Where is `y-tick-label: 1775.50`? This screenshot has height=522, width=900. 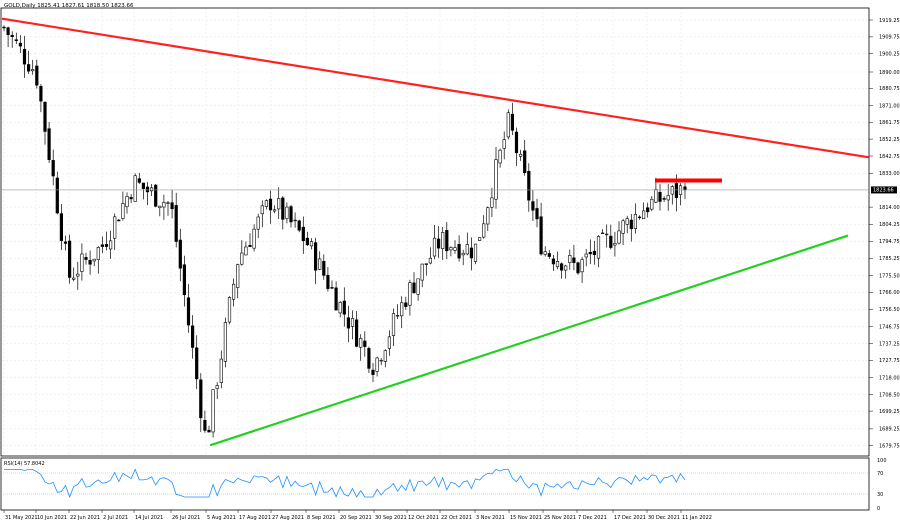 y-tick-label: 1775.50 is located at coordinates (889, 276).